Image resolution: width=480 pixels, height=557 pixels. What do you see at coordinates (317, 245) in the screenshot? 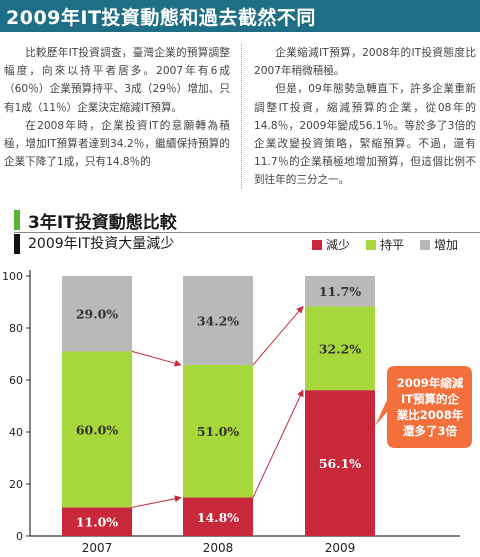
I see `legend-swatch-decrease` at bounding box center [317, 245].